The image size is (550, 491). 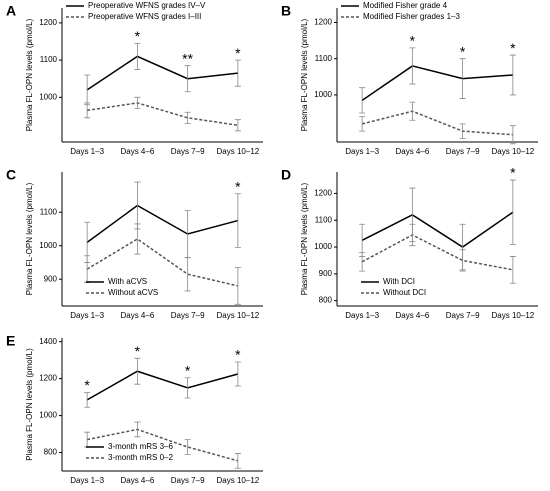 I want to click on significance-mark: **, so click(x=187, y=58).